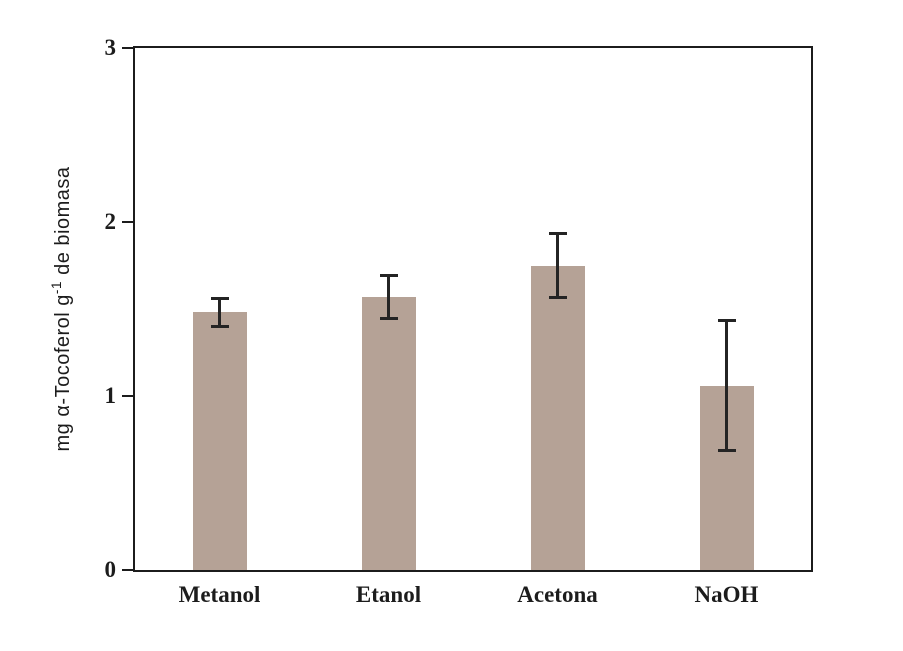 This screenshot has height=651, width=903. Describe the element at coordinates (110, 395) in the screenshot. I see `y-tick-label: 1` at that location.